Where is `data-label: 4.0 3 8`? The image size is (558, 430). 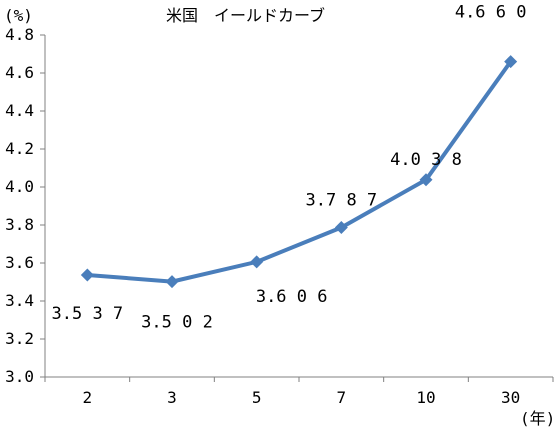
data-label: 4.0 3 8 is located at coordinates (426, 160).